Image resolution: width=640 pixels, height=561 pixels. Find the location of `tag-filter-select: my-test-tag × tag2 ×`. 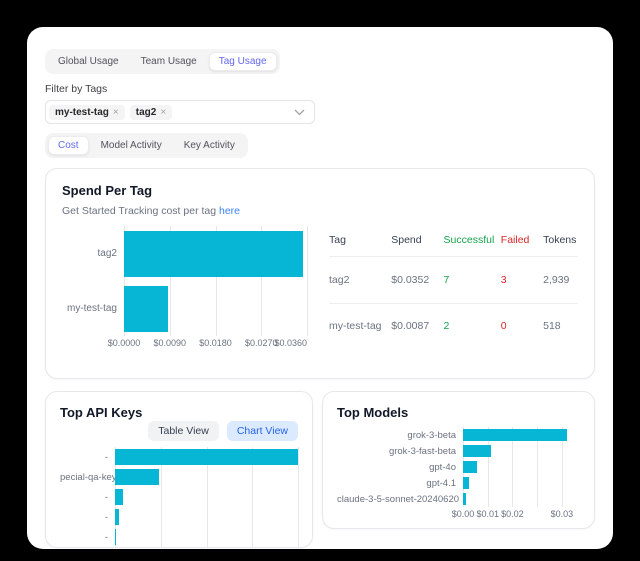

tag-filter-select: my-test-tag × tag2 × is located at coordinates (180, 112).